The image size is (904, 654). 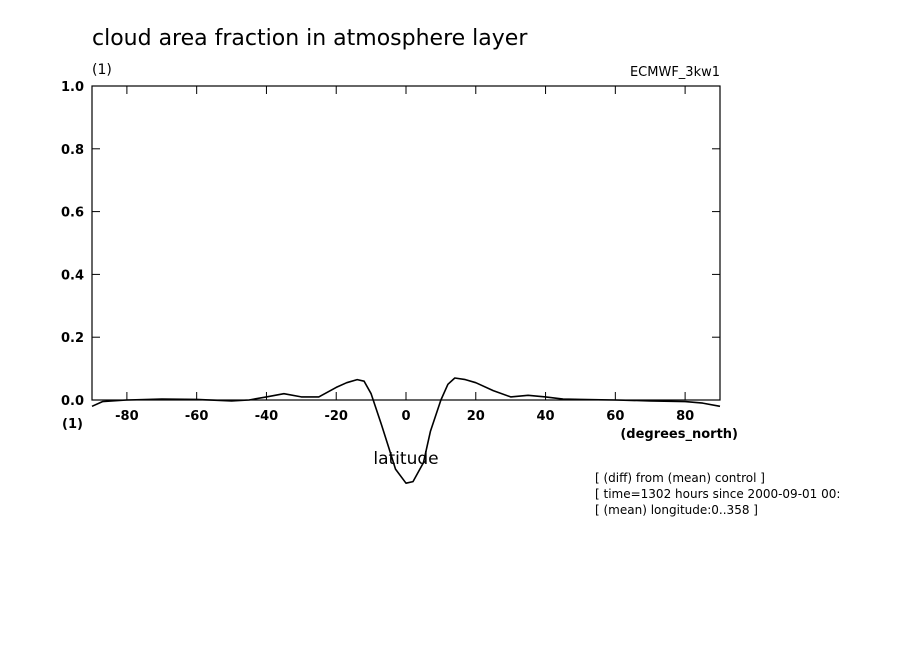 What do you see at coordinates (336, 416) in the screenshot?
I see `x-tick-label: -20` at bounding box center [336, 416].